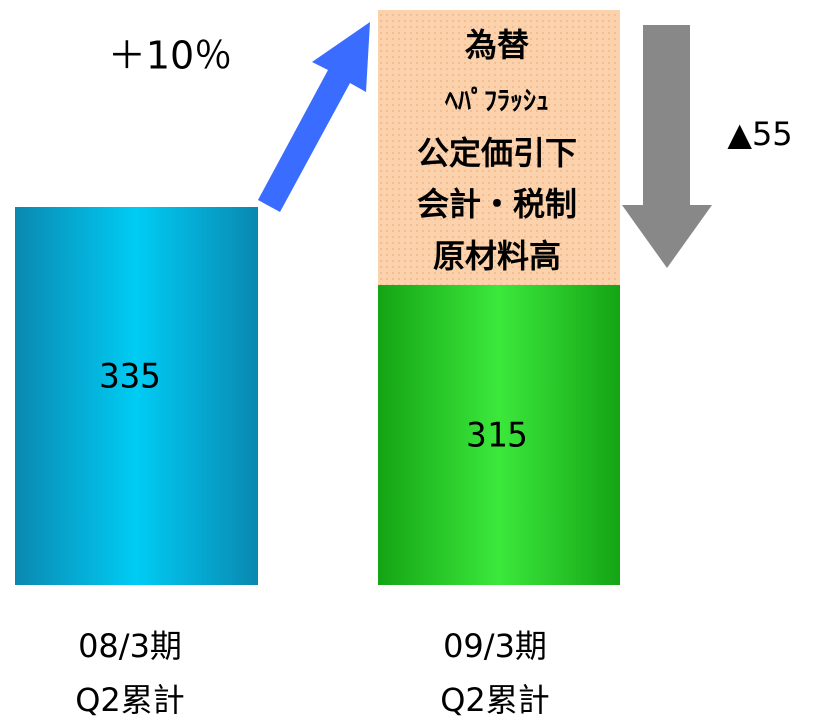 Image resolution: width=819 pixels, height=726 pixels. I want to click on down-arrow, so click(667, 146).